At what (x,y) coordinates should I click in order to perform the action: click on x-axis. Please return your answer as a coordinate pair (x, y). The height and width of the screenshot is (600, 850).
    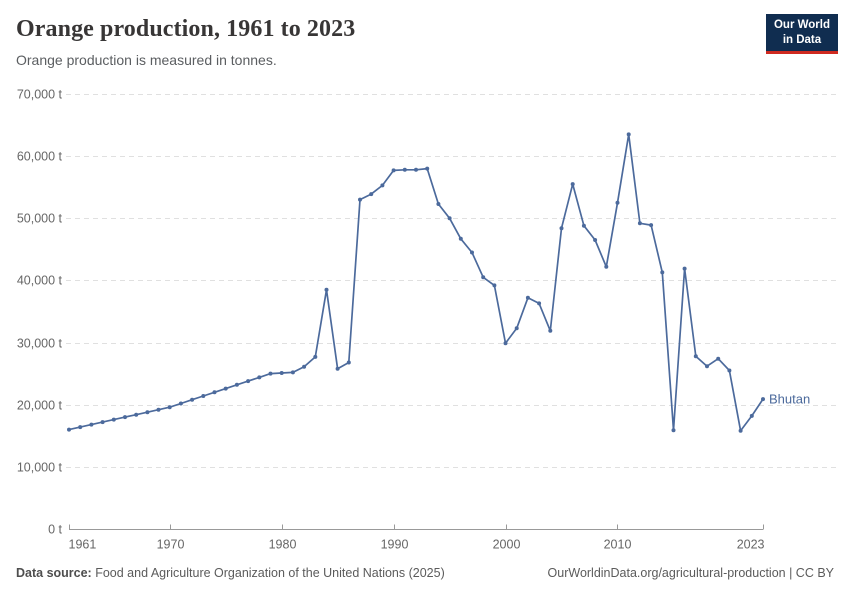
    Looking at the image, I should click on (416, 527).